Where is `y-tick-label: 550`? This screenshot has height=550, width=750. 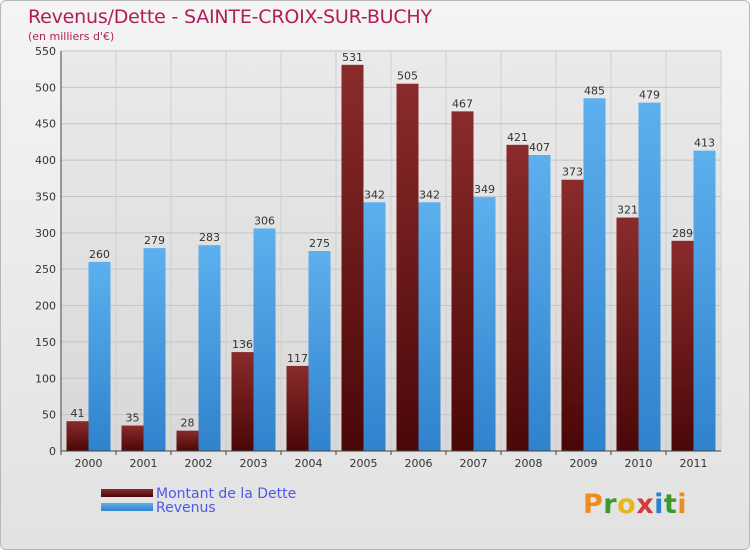 y-tick-label: 550 is located at coordinates (45, 51).